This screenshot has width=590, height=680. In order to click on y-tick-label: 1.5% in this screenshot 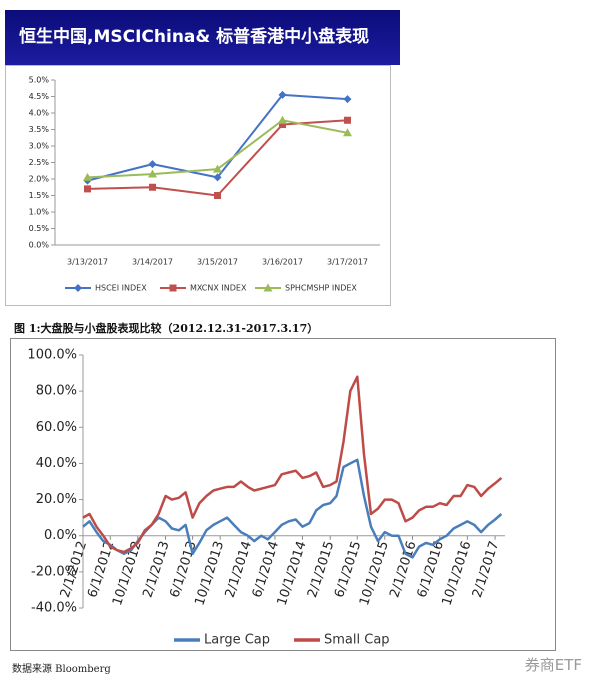, I will do `click(39, 195)`.